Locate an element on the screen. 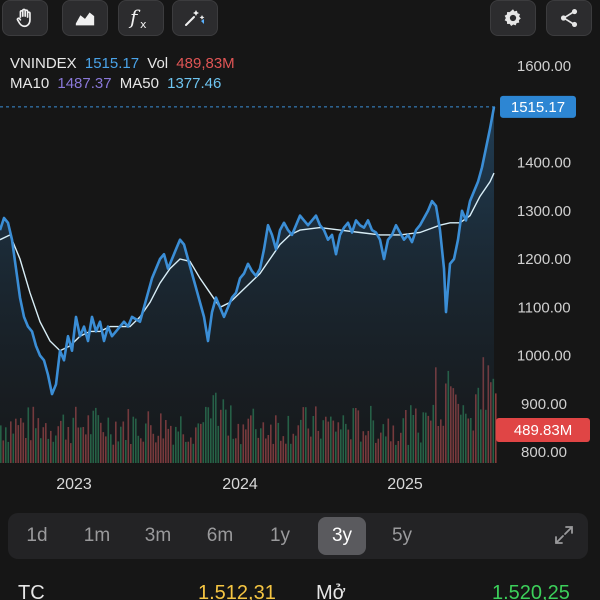 The height and width of the screenshot is (600, 600). x-tick-label: 2025 is located at coordinates (405, 484).